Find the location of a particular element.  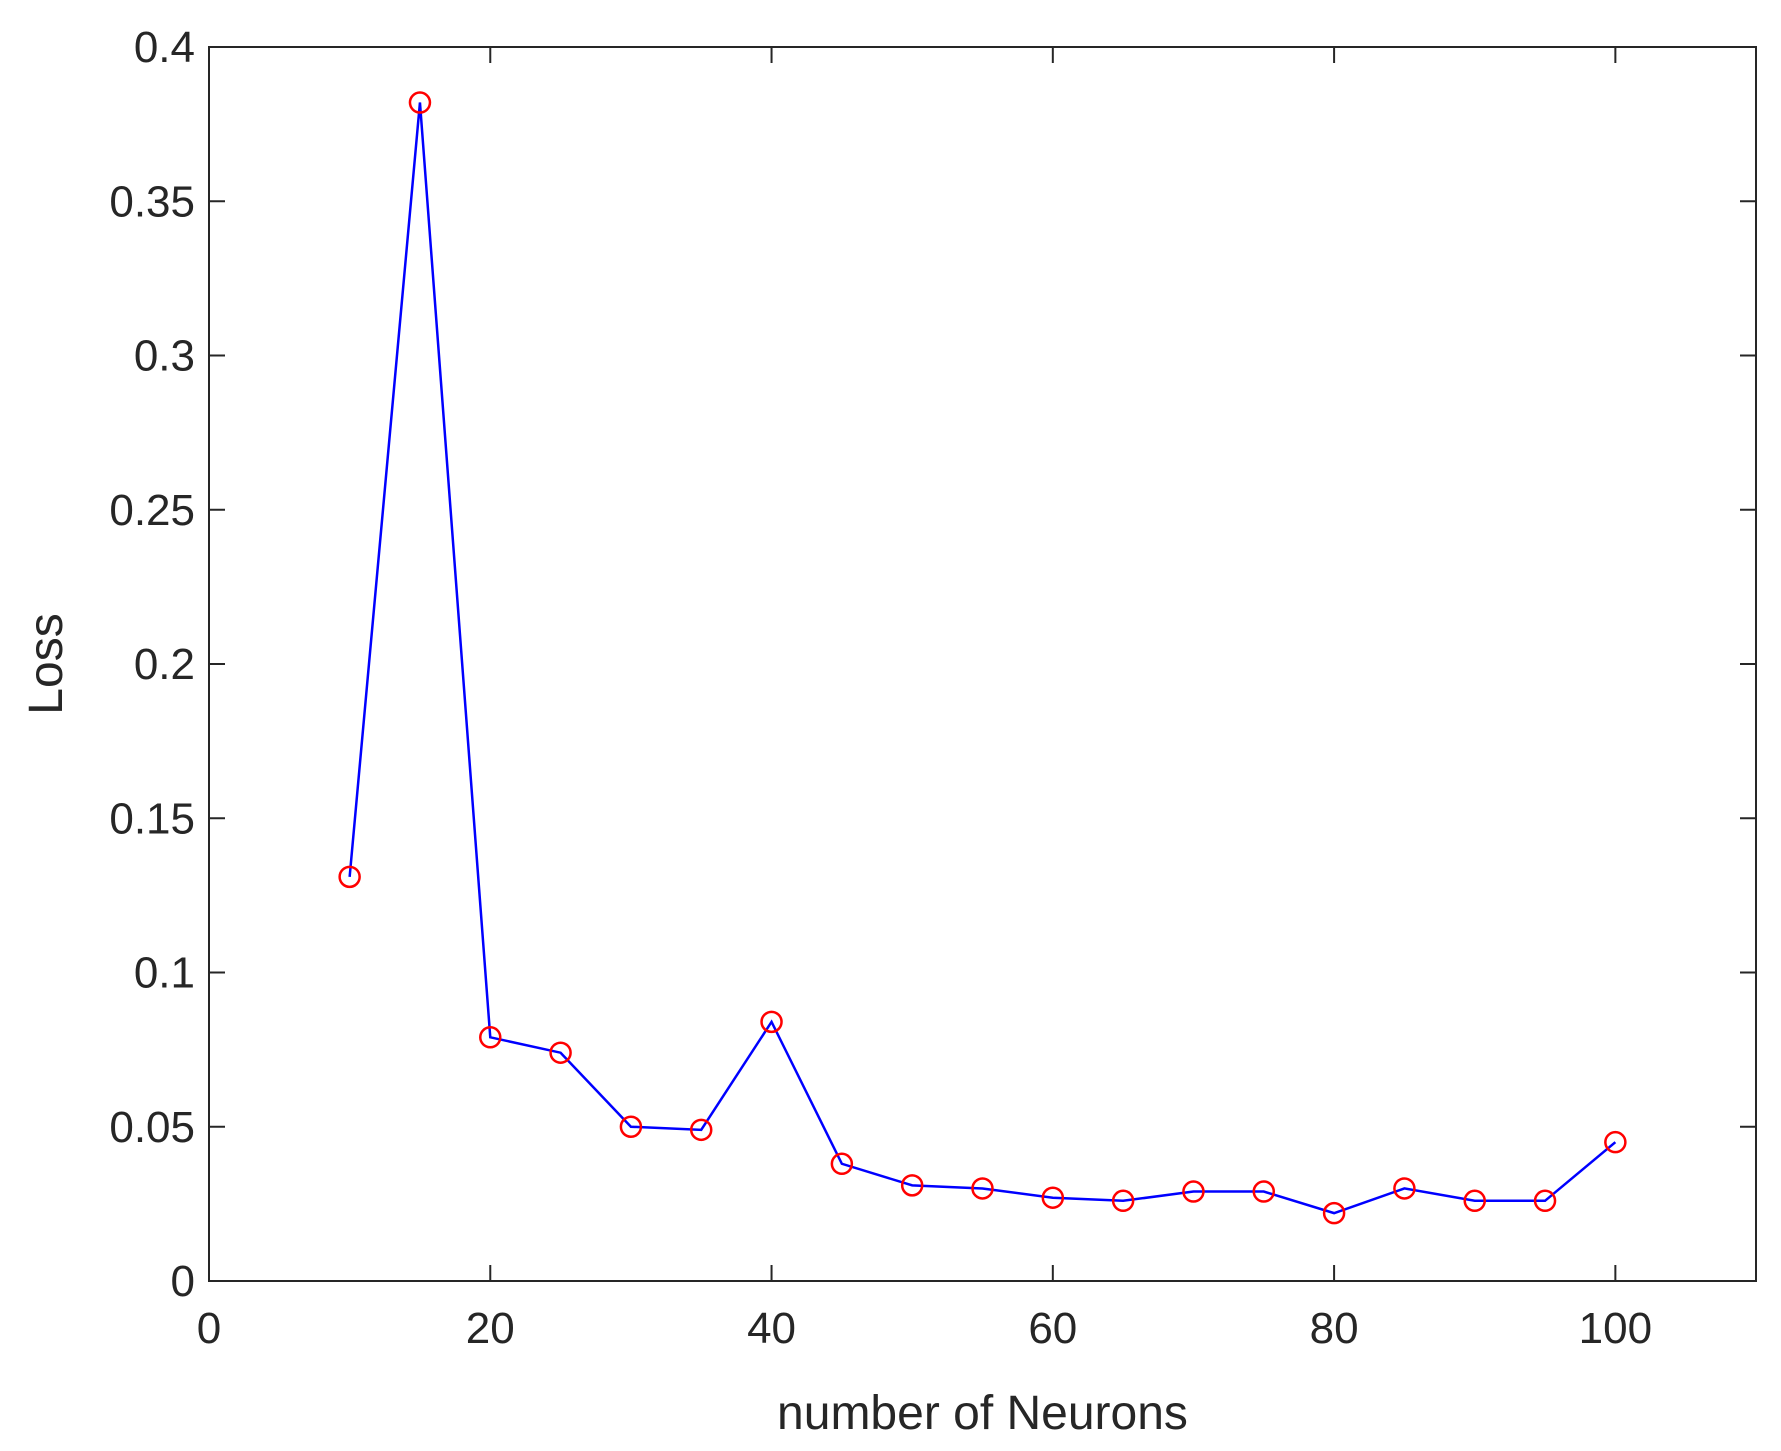

y-tick-label: 0.35 is located at coordinates (152, 201).